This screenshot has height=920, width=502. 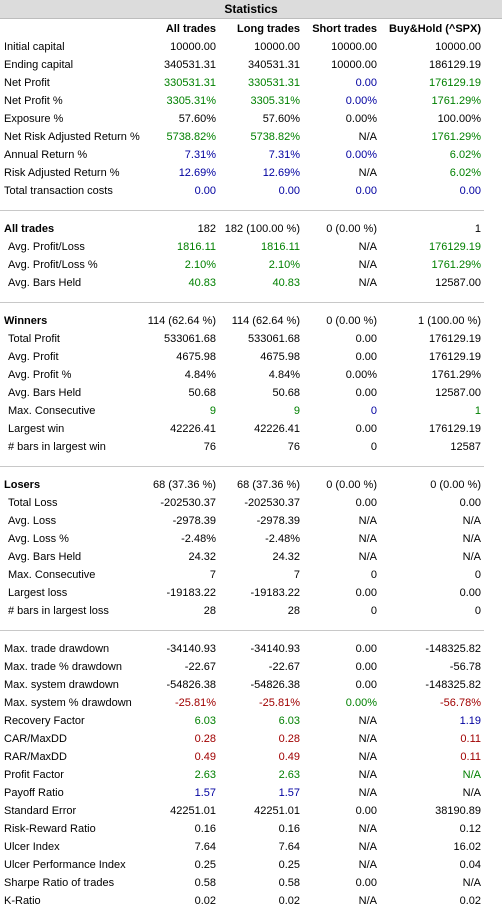 What do you see at coordinates (205, 865) in the screenshot?
I see `row-value: 0.25` at bounding box center [205, 865].